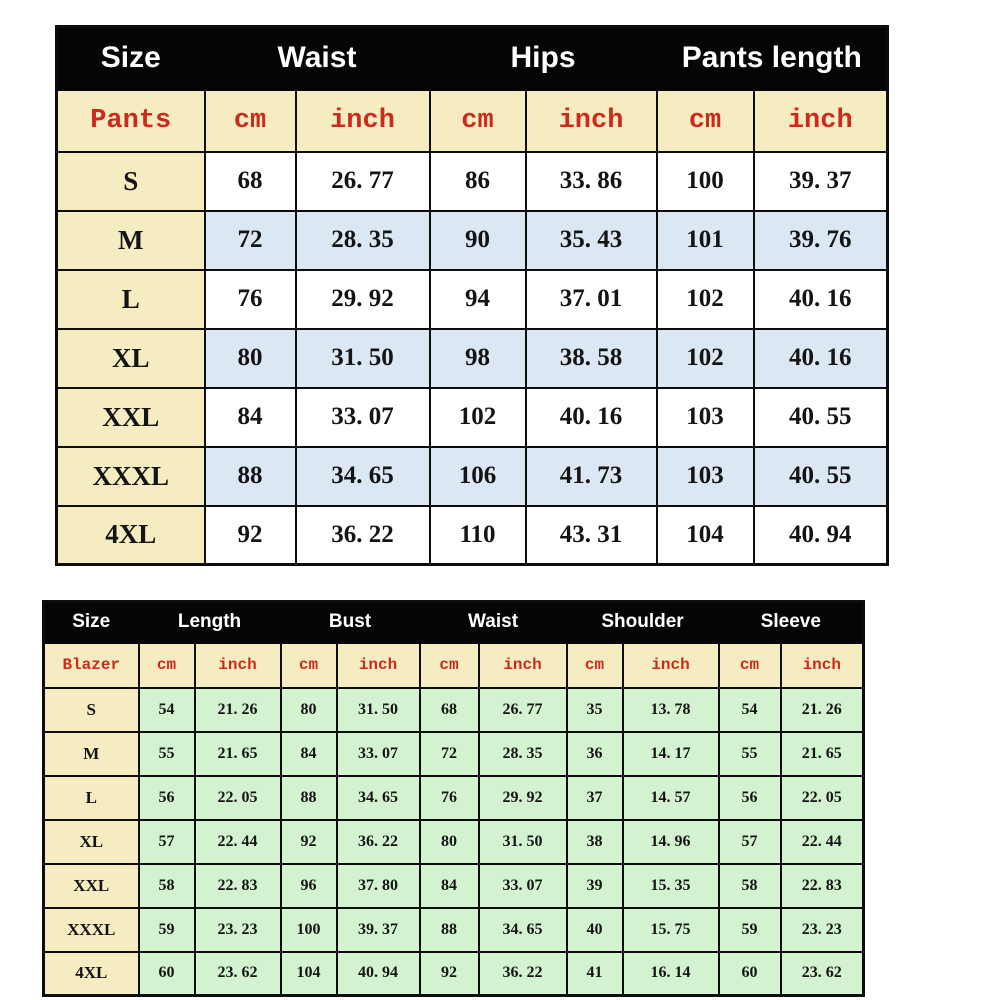  I want to click on value-cell: 36, so click(594, 753).